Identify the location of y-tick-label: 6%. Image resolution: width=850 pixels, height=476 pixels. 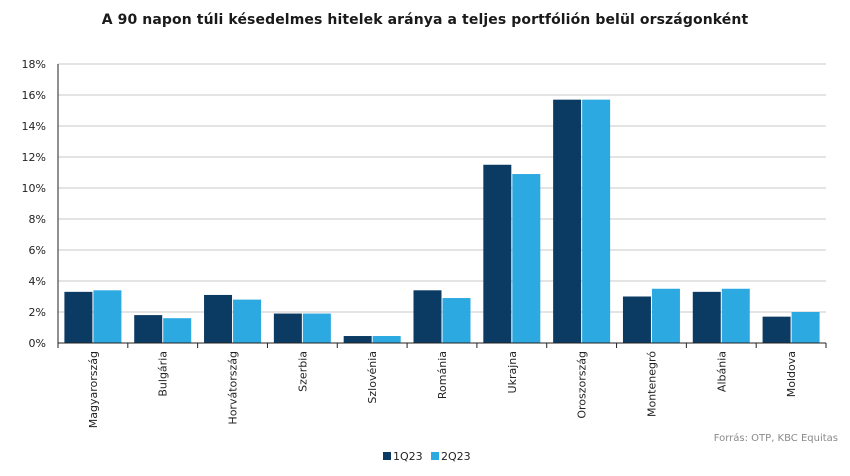
(37, 250).